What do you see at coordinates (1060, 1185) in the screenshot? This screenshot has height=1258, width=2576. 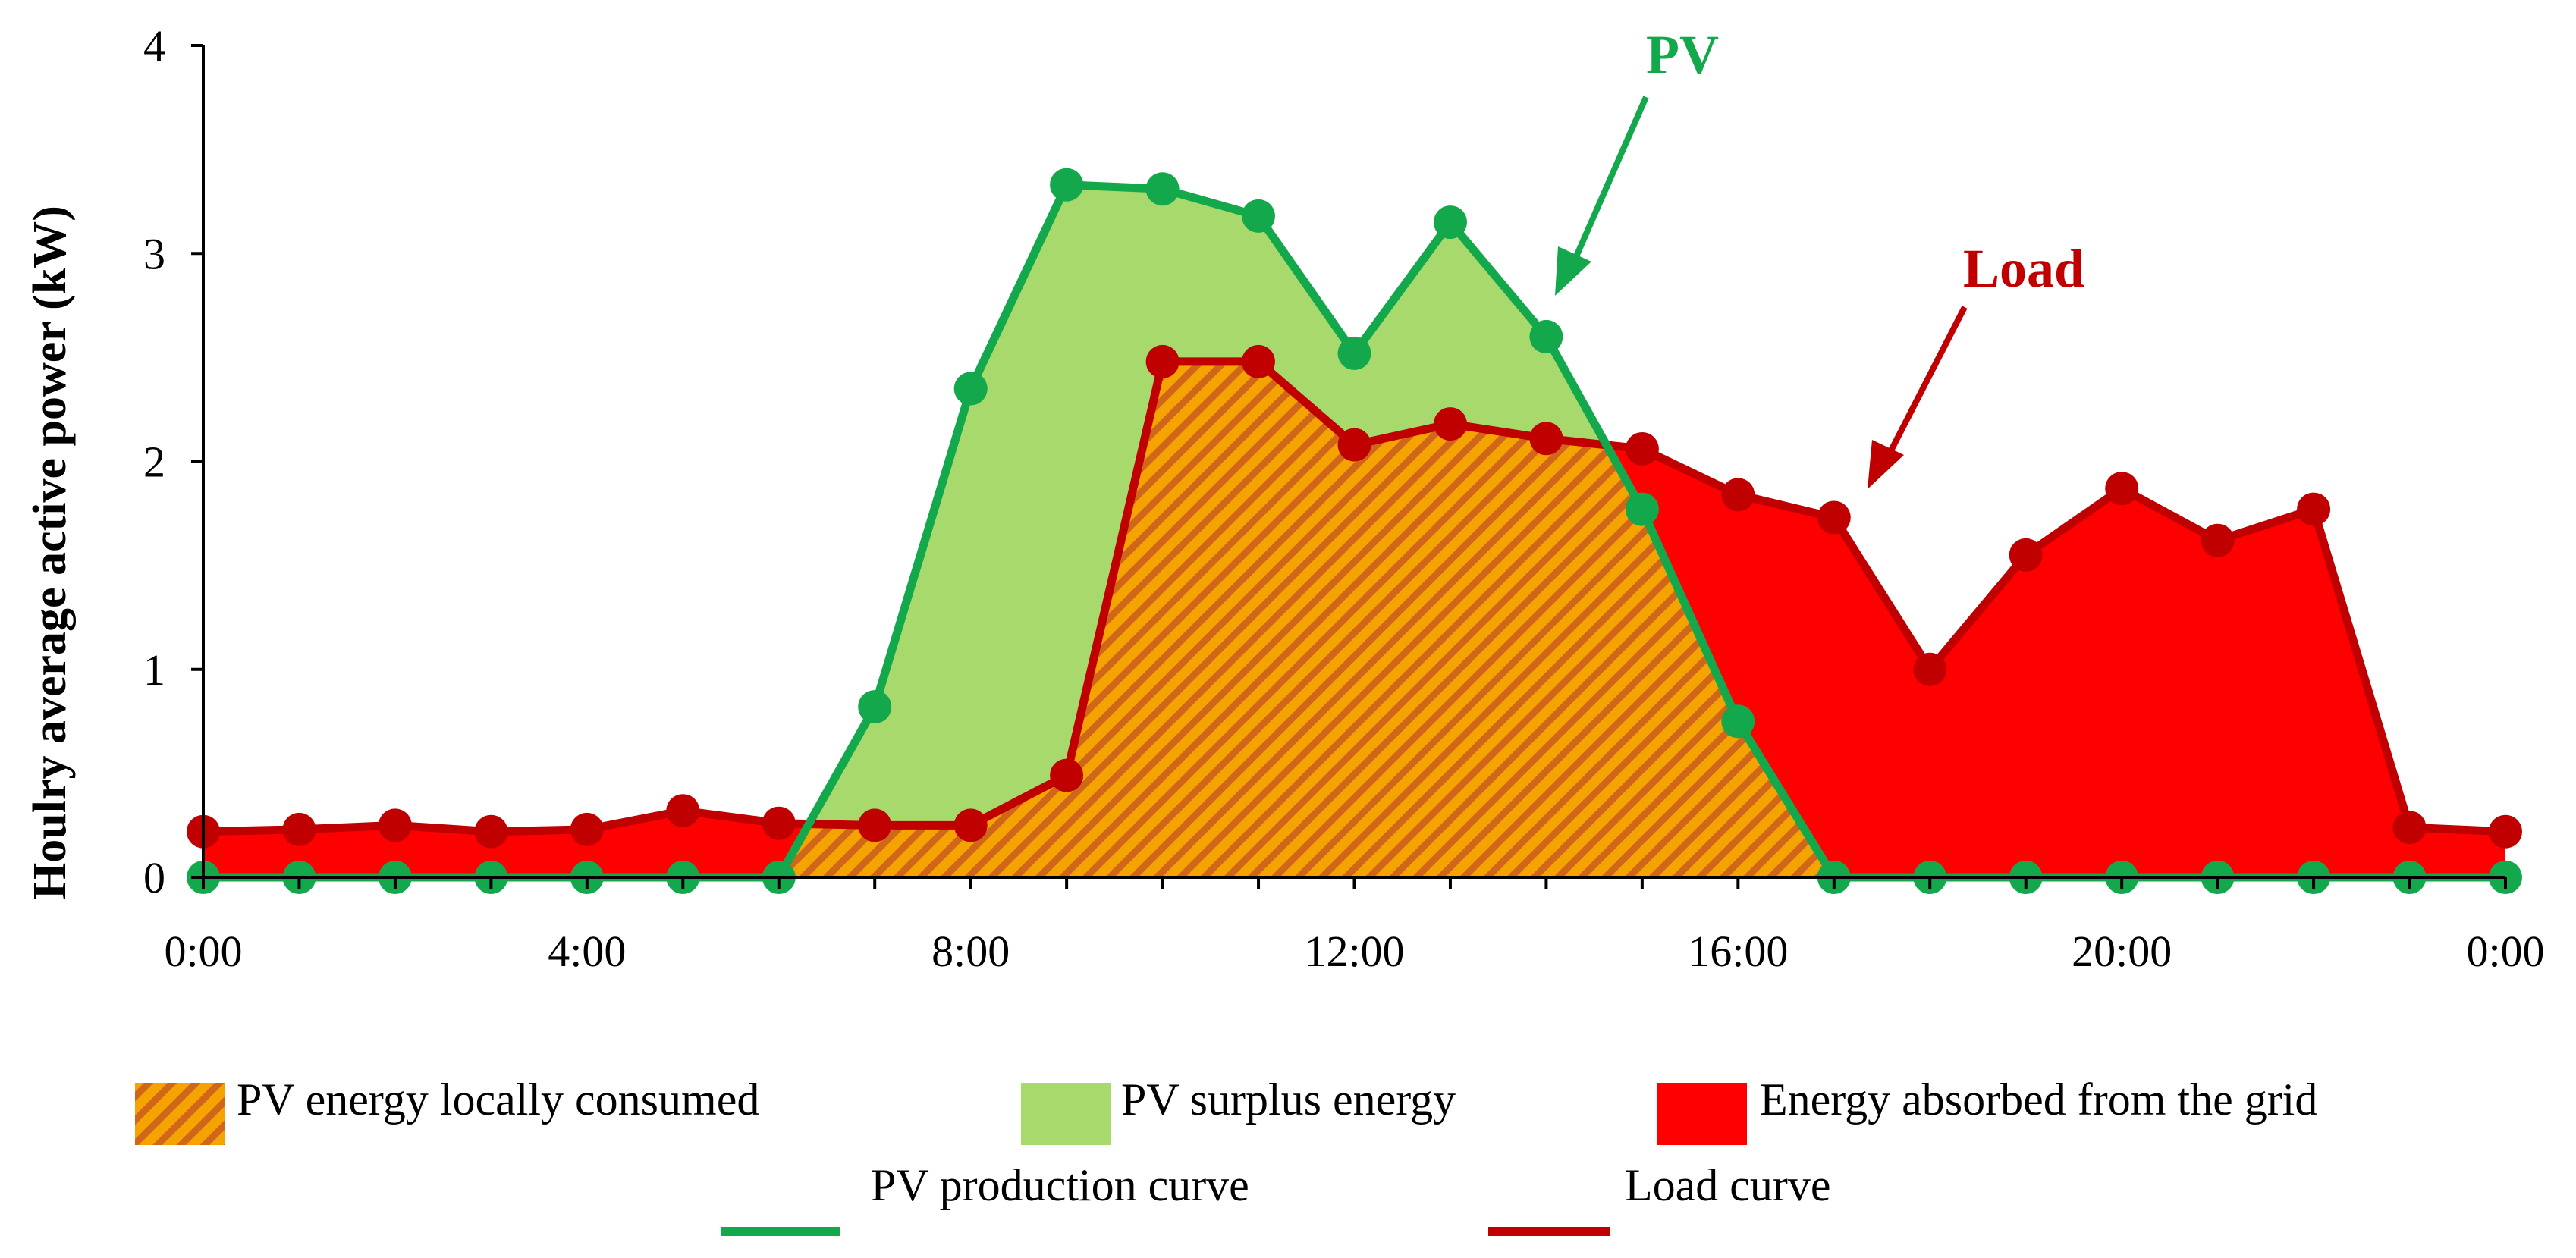 I see `legend-label: PV production curve` at bounding box center [1060, 1185].